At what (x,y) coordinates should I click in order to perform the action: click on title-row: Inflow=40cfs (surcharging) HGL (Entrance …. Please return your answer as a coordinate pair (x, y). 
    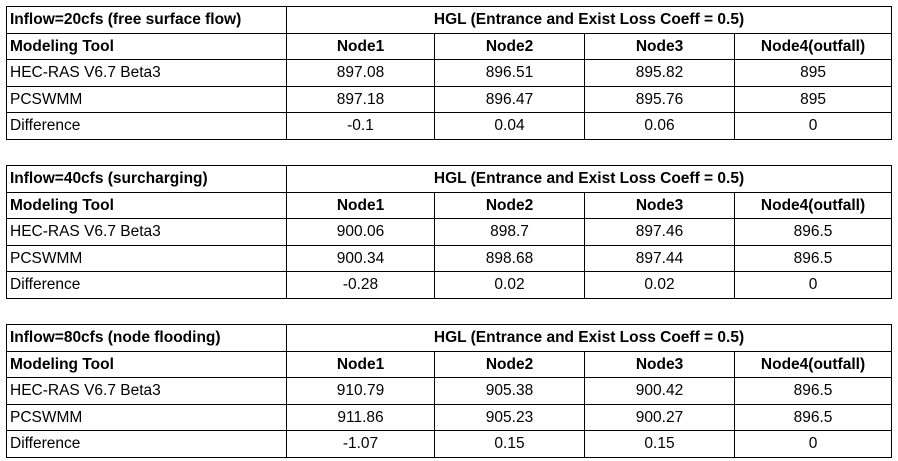
    Looking at the image, I should click on (449, 179).